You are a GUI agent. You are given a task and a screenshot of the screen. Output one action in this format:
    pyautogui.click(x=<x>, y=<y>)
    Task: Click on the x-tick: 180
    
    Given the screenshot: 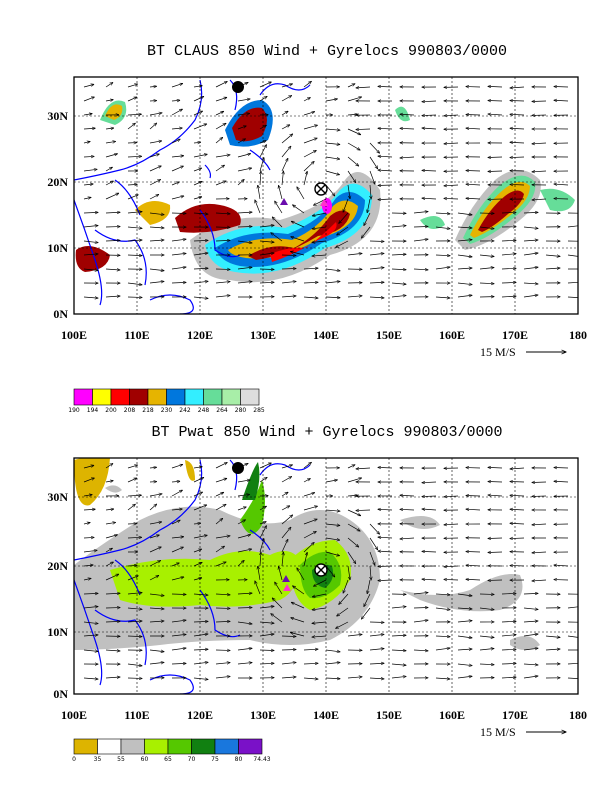 What is the action you would take?
    pyautogui.click(x=578, y=715)
    